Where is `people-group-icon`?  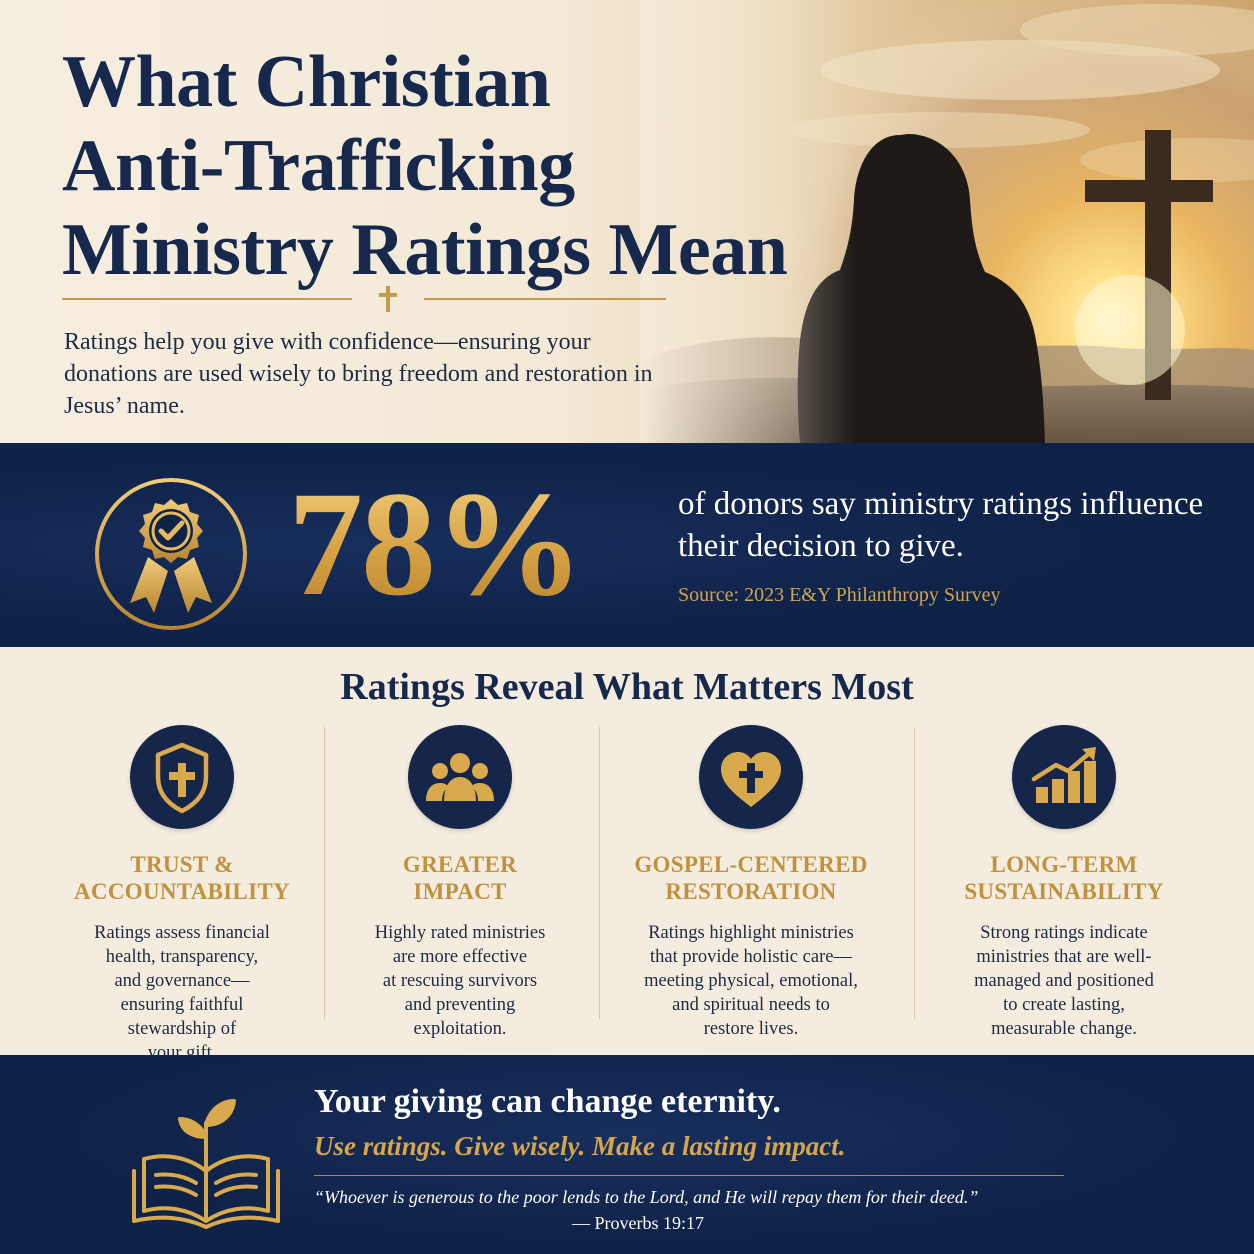 people-group-icon is located at coordinates (460, 777).